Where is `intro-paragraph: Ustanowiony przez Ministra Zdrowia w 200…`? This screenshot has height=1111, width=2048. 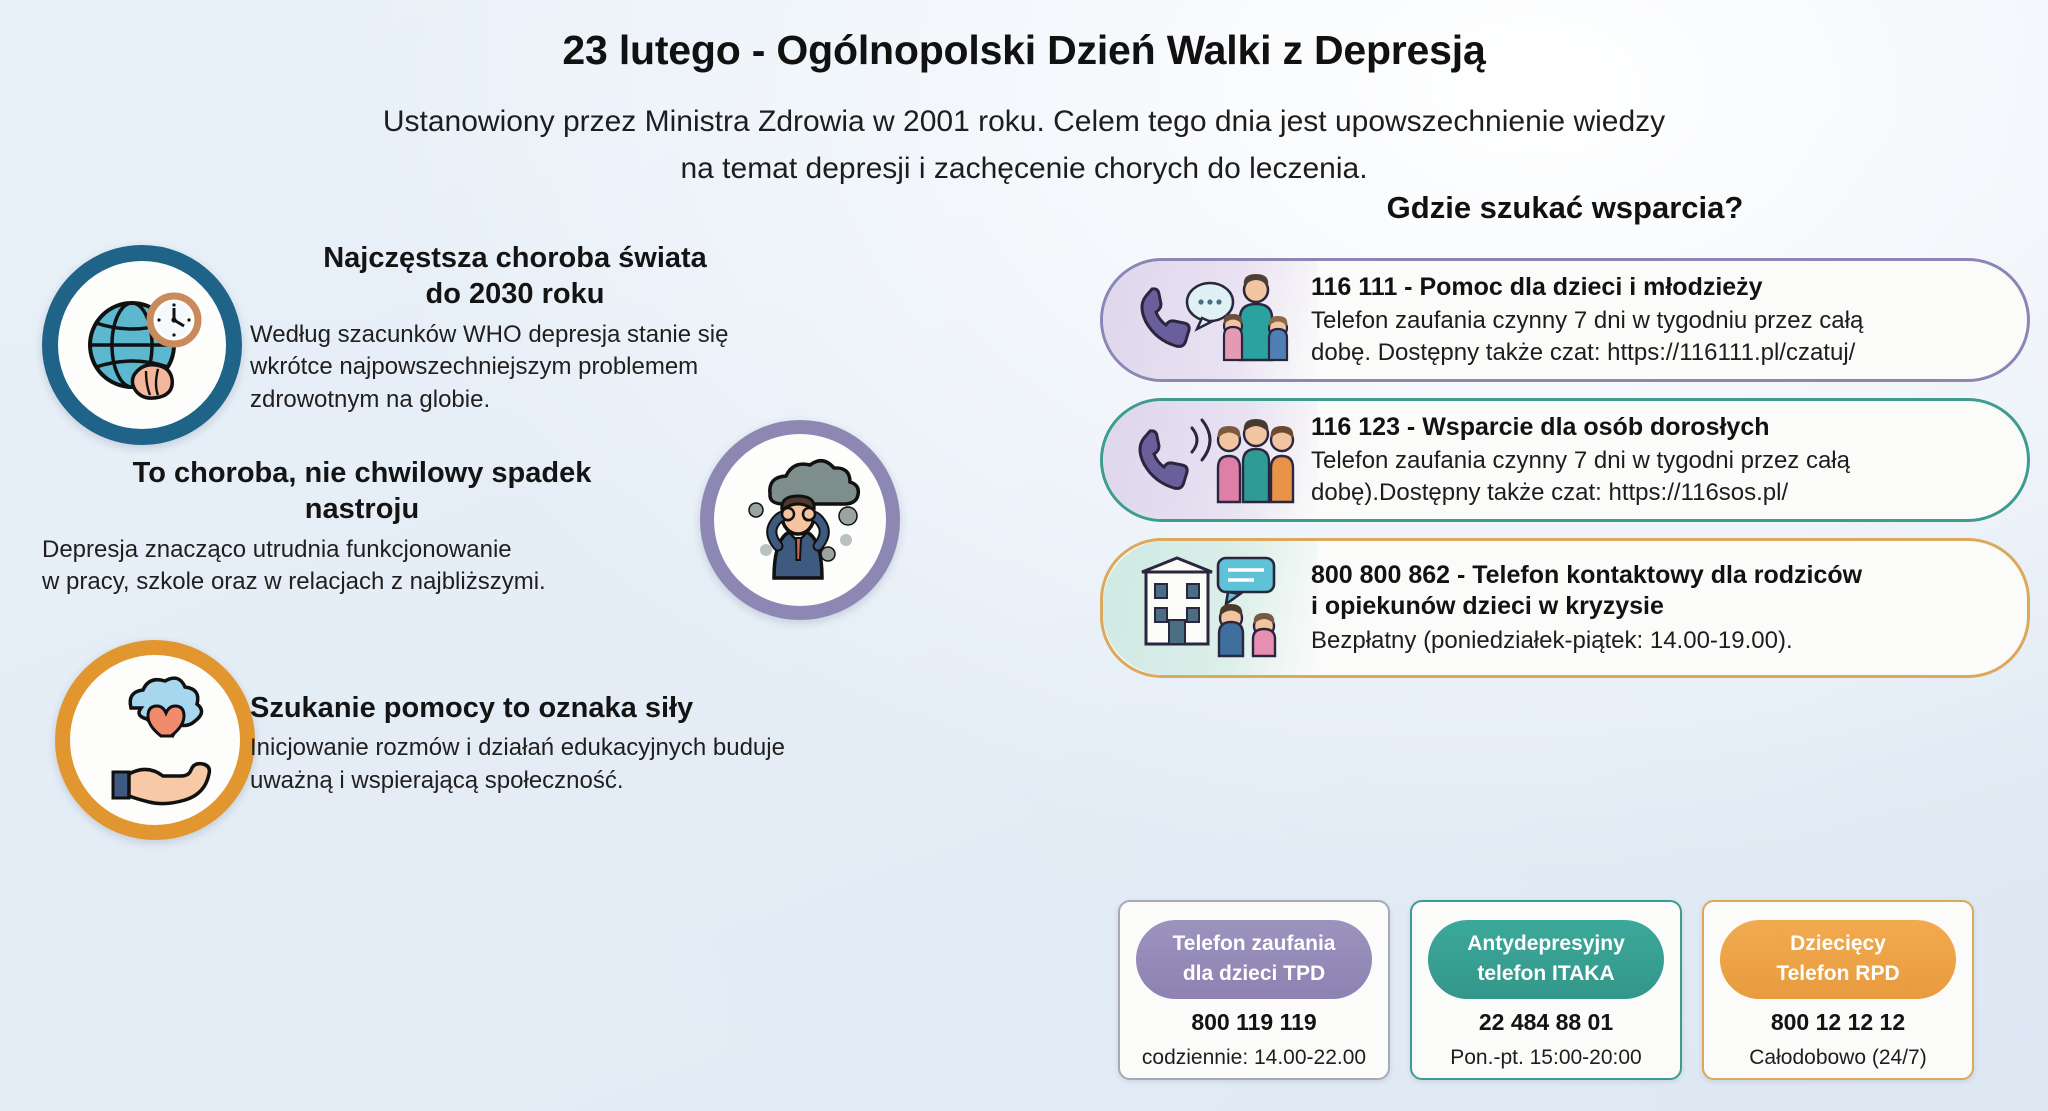 intro-paragraph: Ustanowiony przez Ministra Zdrowia w 200… is located at coordinates (1024, 145).